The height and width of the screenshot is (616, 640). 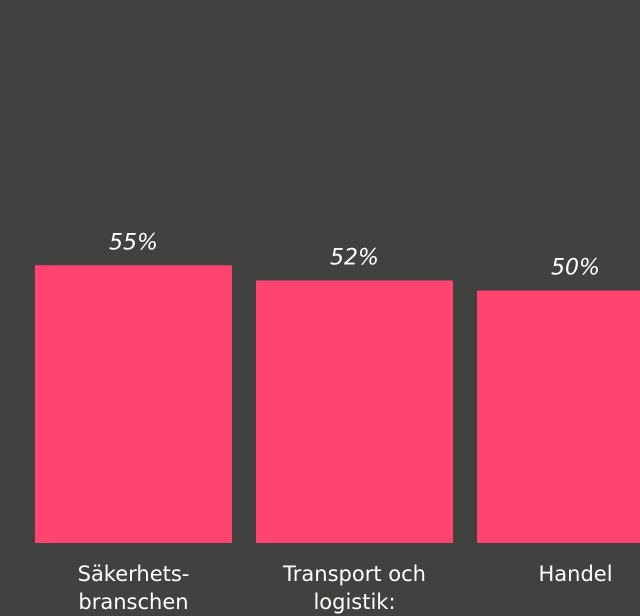 What do you see at coordinates (354, 257) in the screenshot?
I see `value-label: 52%` at bounding box center [354, 257].